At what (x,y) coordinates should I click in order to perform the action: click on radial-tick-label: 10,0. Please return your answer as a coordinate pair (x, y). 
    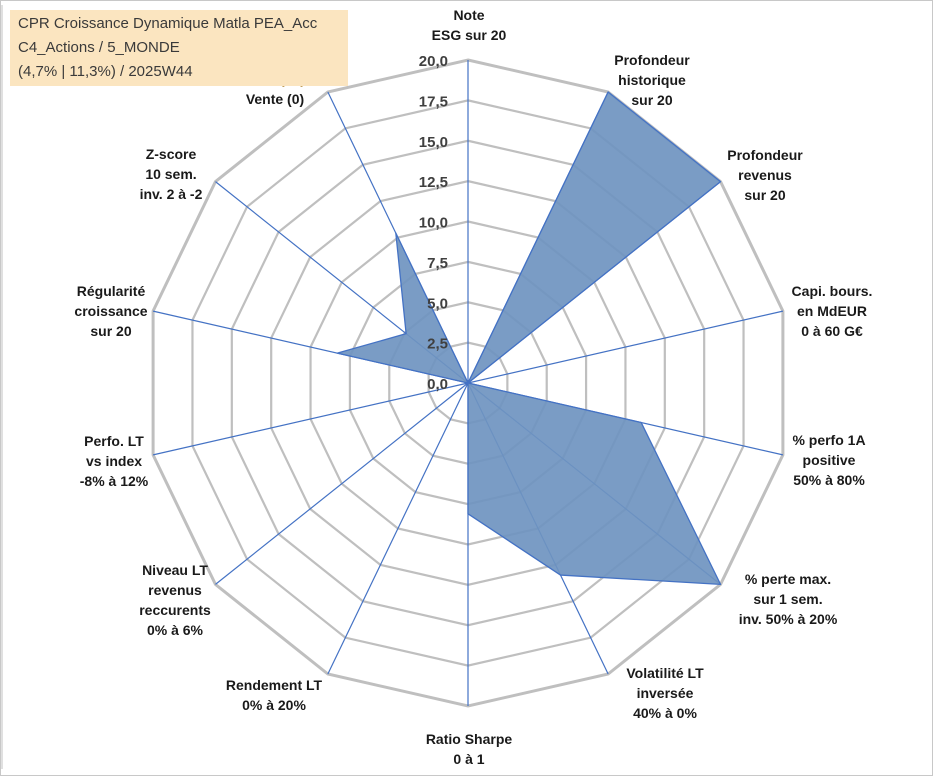
    Looking at the image, I should click on (433, 223).